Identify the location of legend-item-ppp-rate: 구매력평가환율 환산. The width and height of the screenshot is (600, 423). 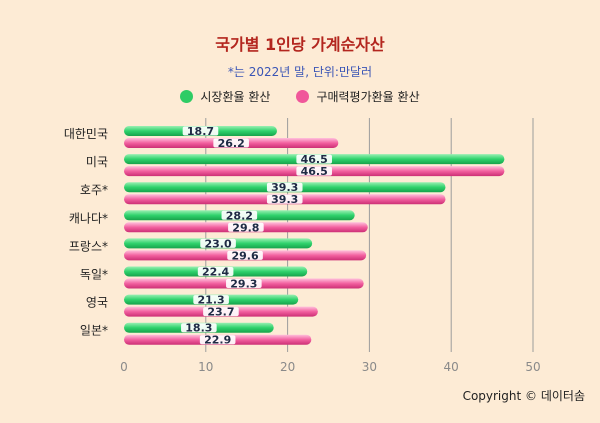
(358, 96).